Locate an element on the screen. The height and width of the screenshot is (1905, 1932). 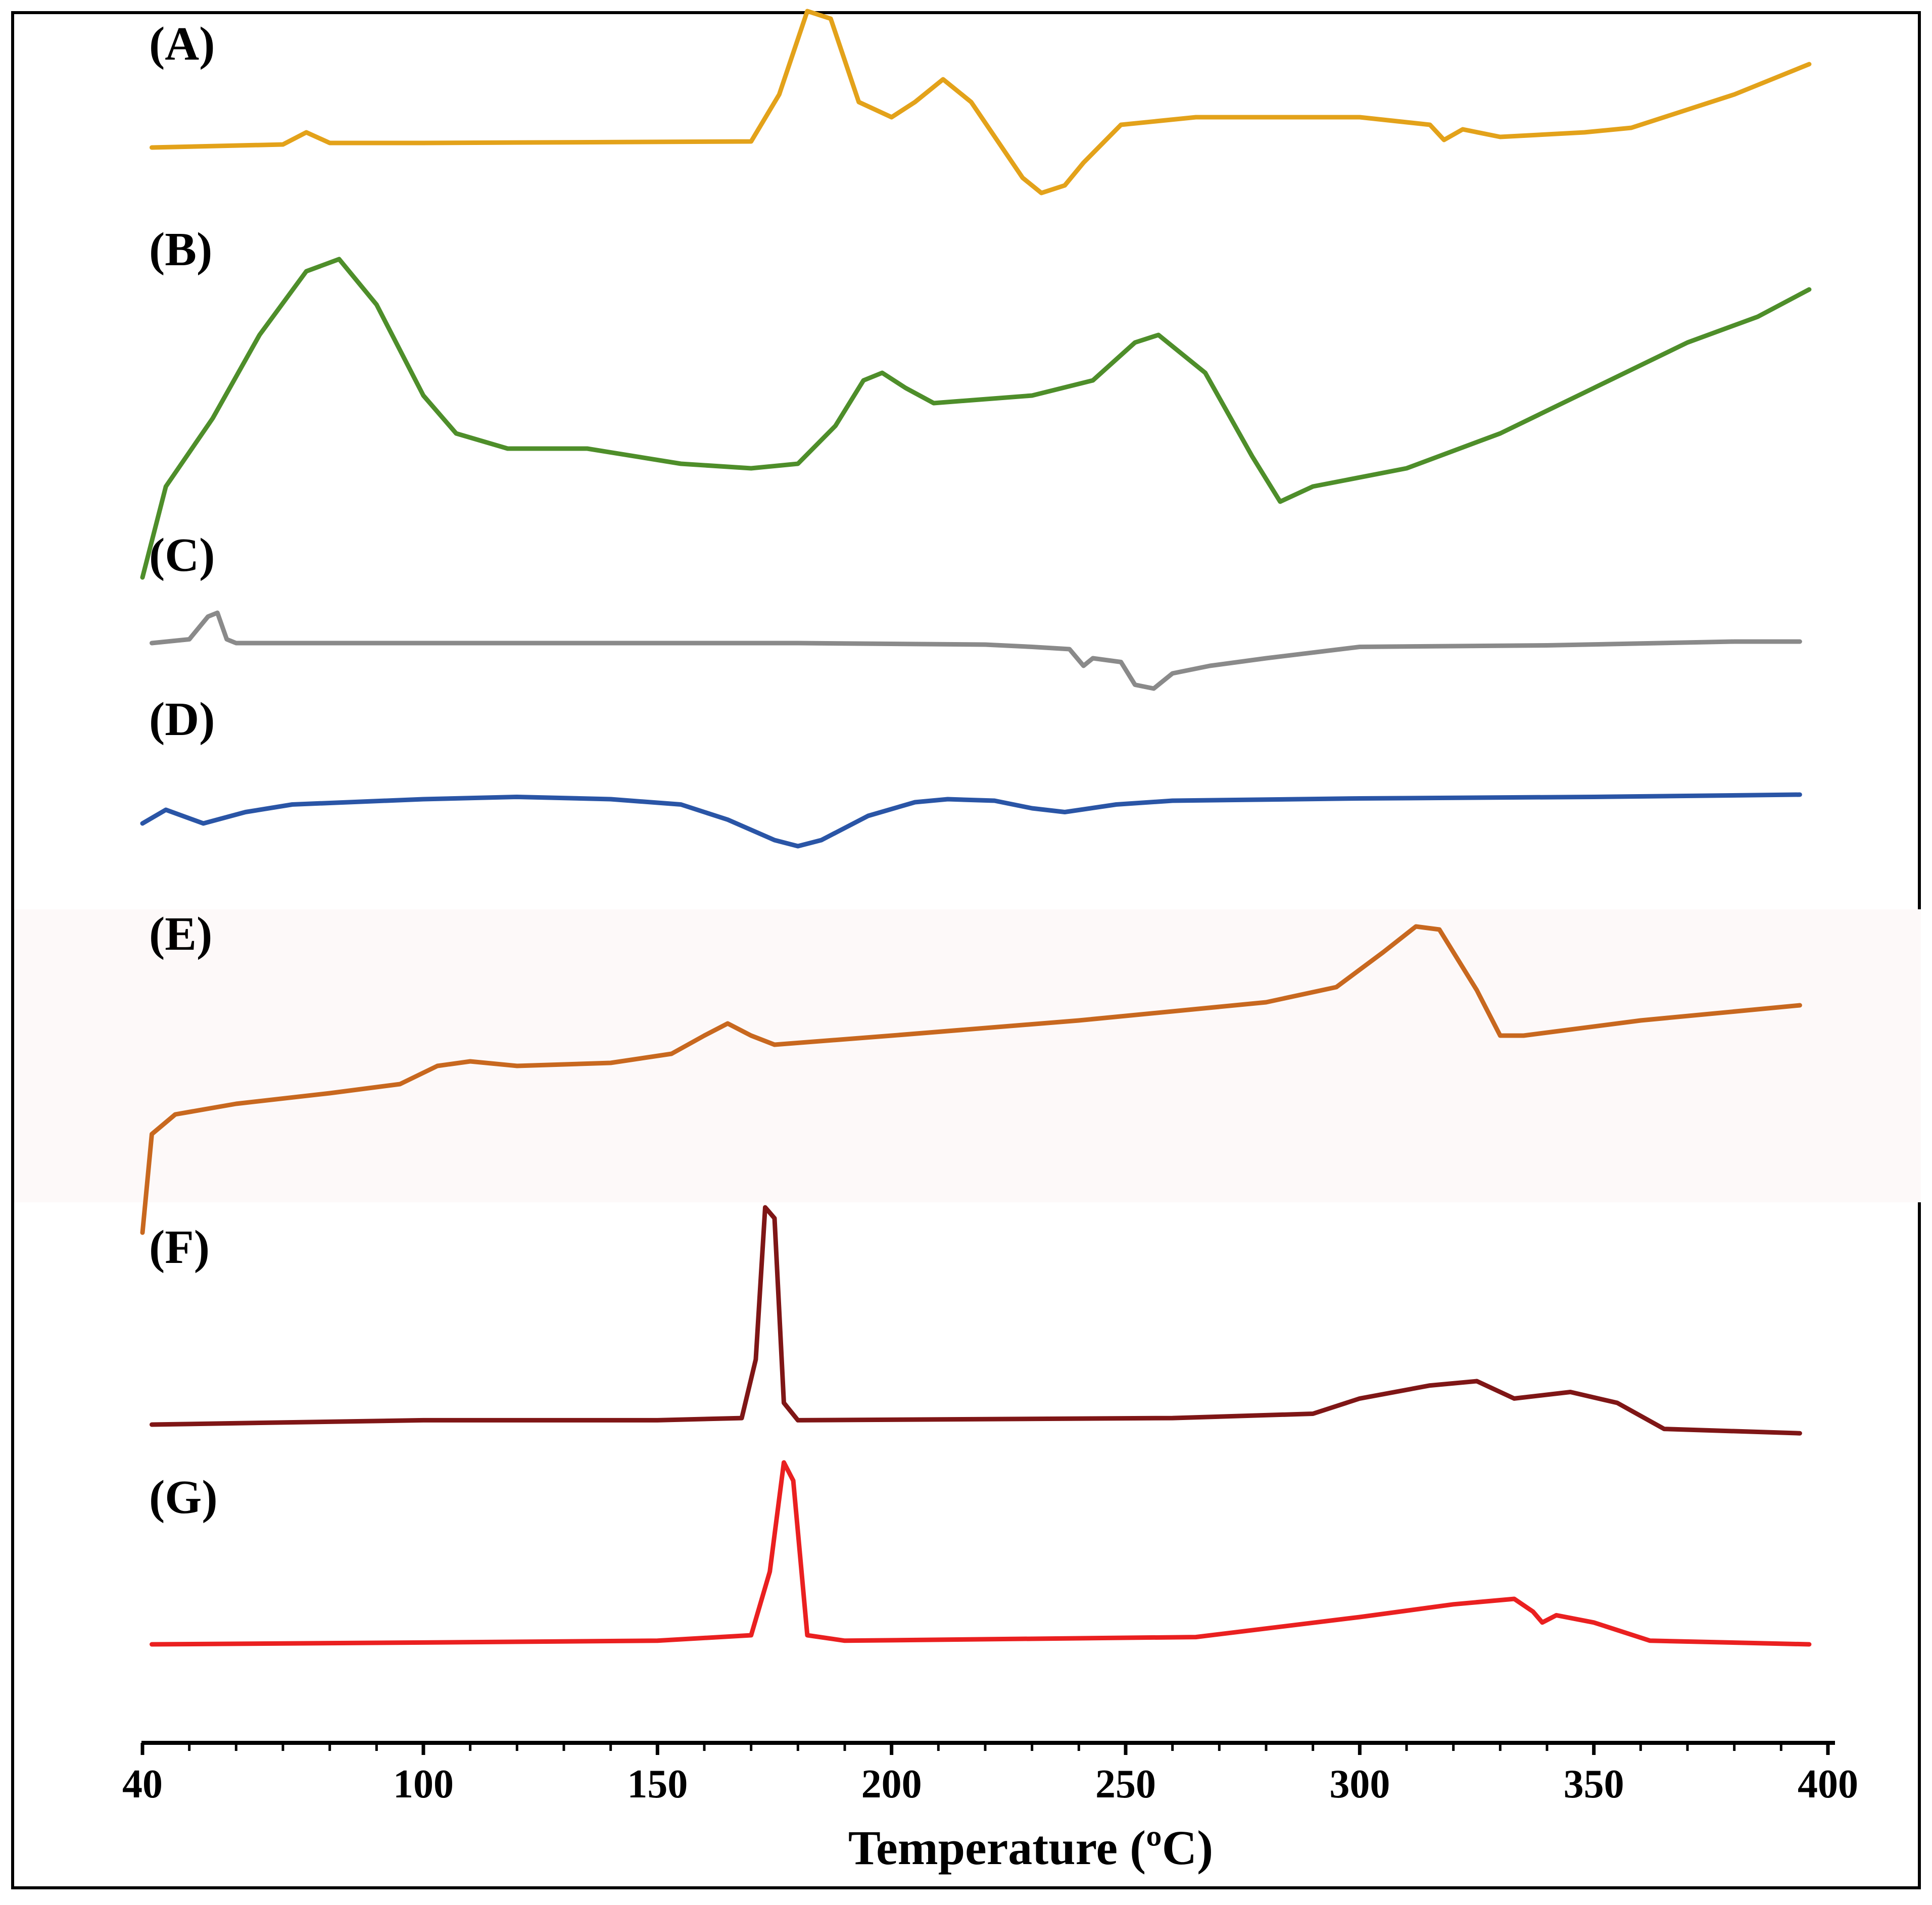
trace-d is located at coordinates (971, 820).